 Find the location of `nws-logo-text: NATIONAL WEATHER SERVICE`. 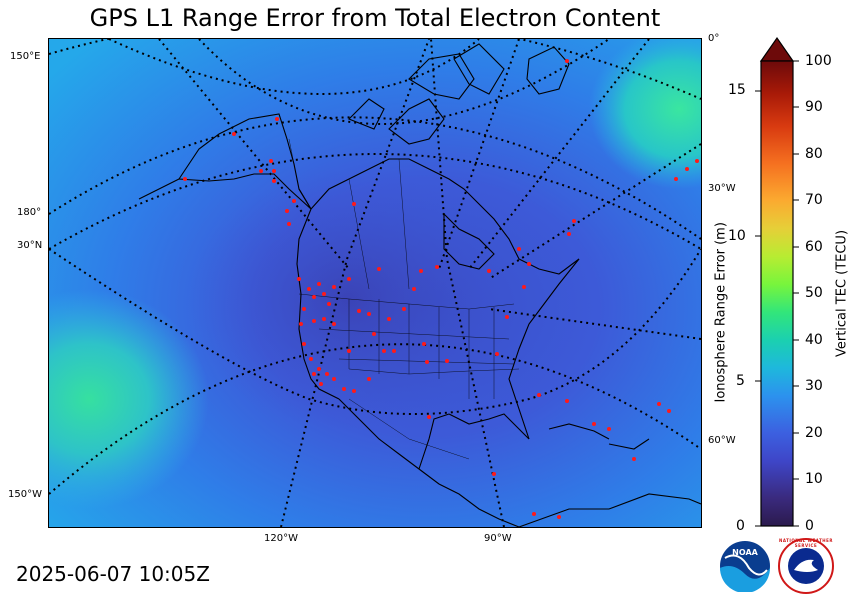

nws-logo-text: NATIONAL WEATHER SERVICE is located at coordinates (806, 543).